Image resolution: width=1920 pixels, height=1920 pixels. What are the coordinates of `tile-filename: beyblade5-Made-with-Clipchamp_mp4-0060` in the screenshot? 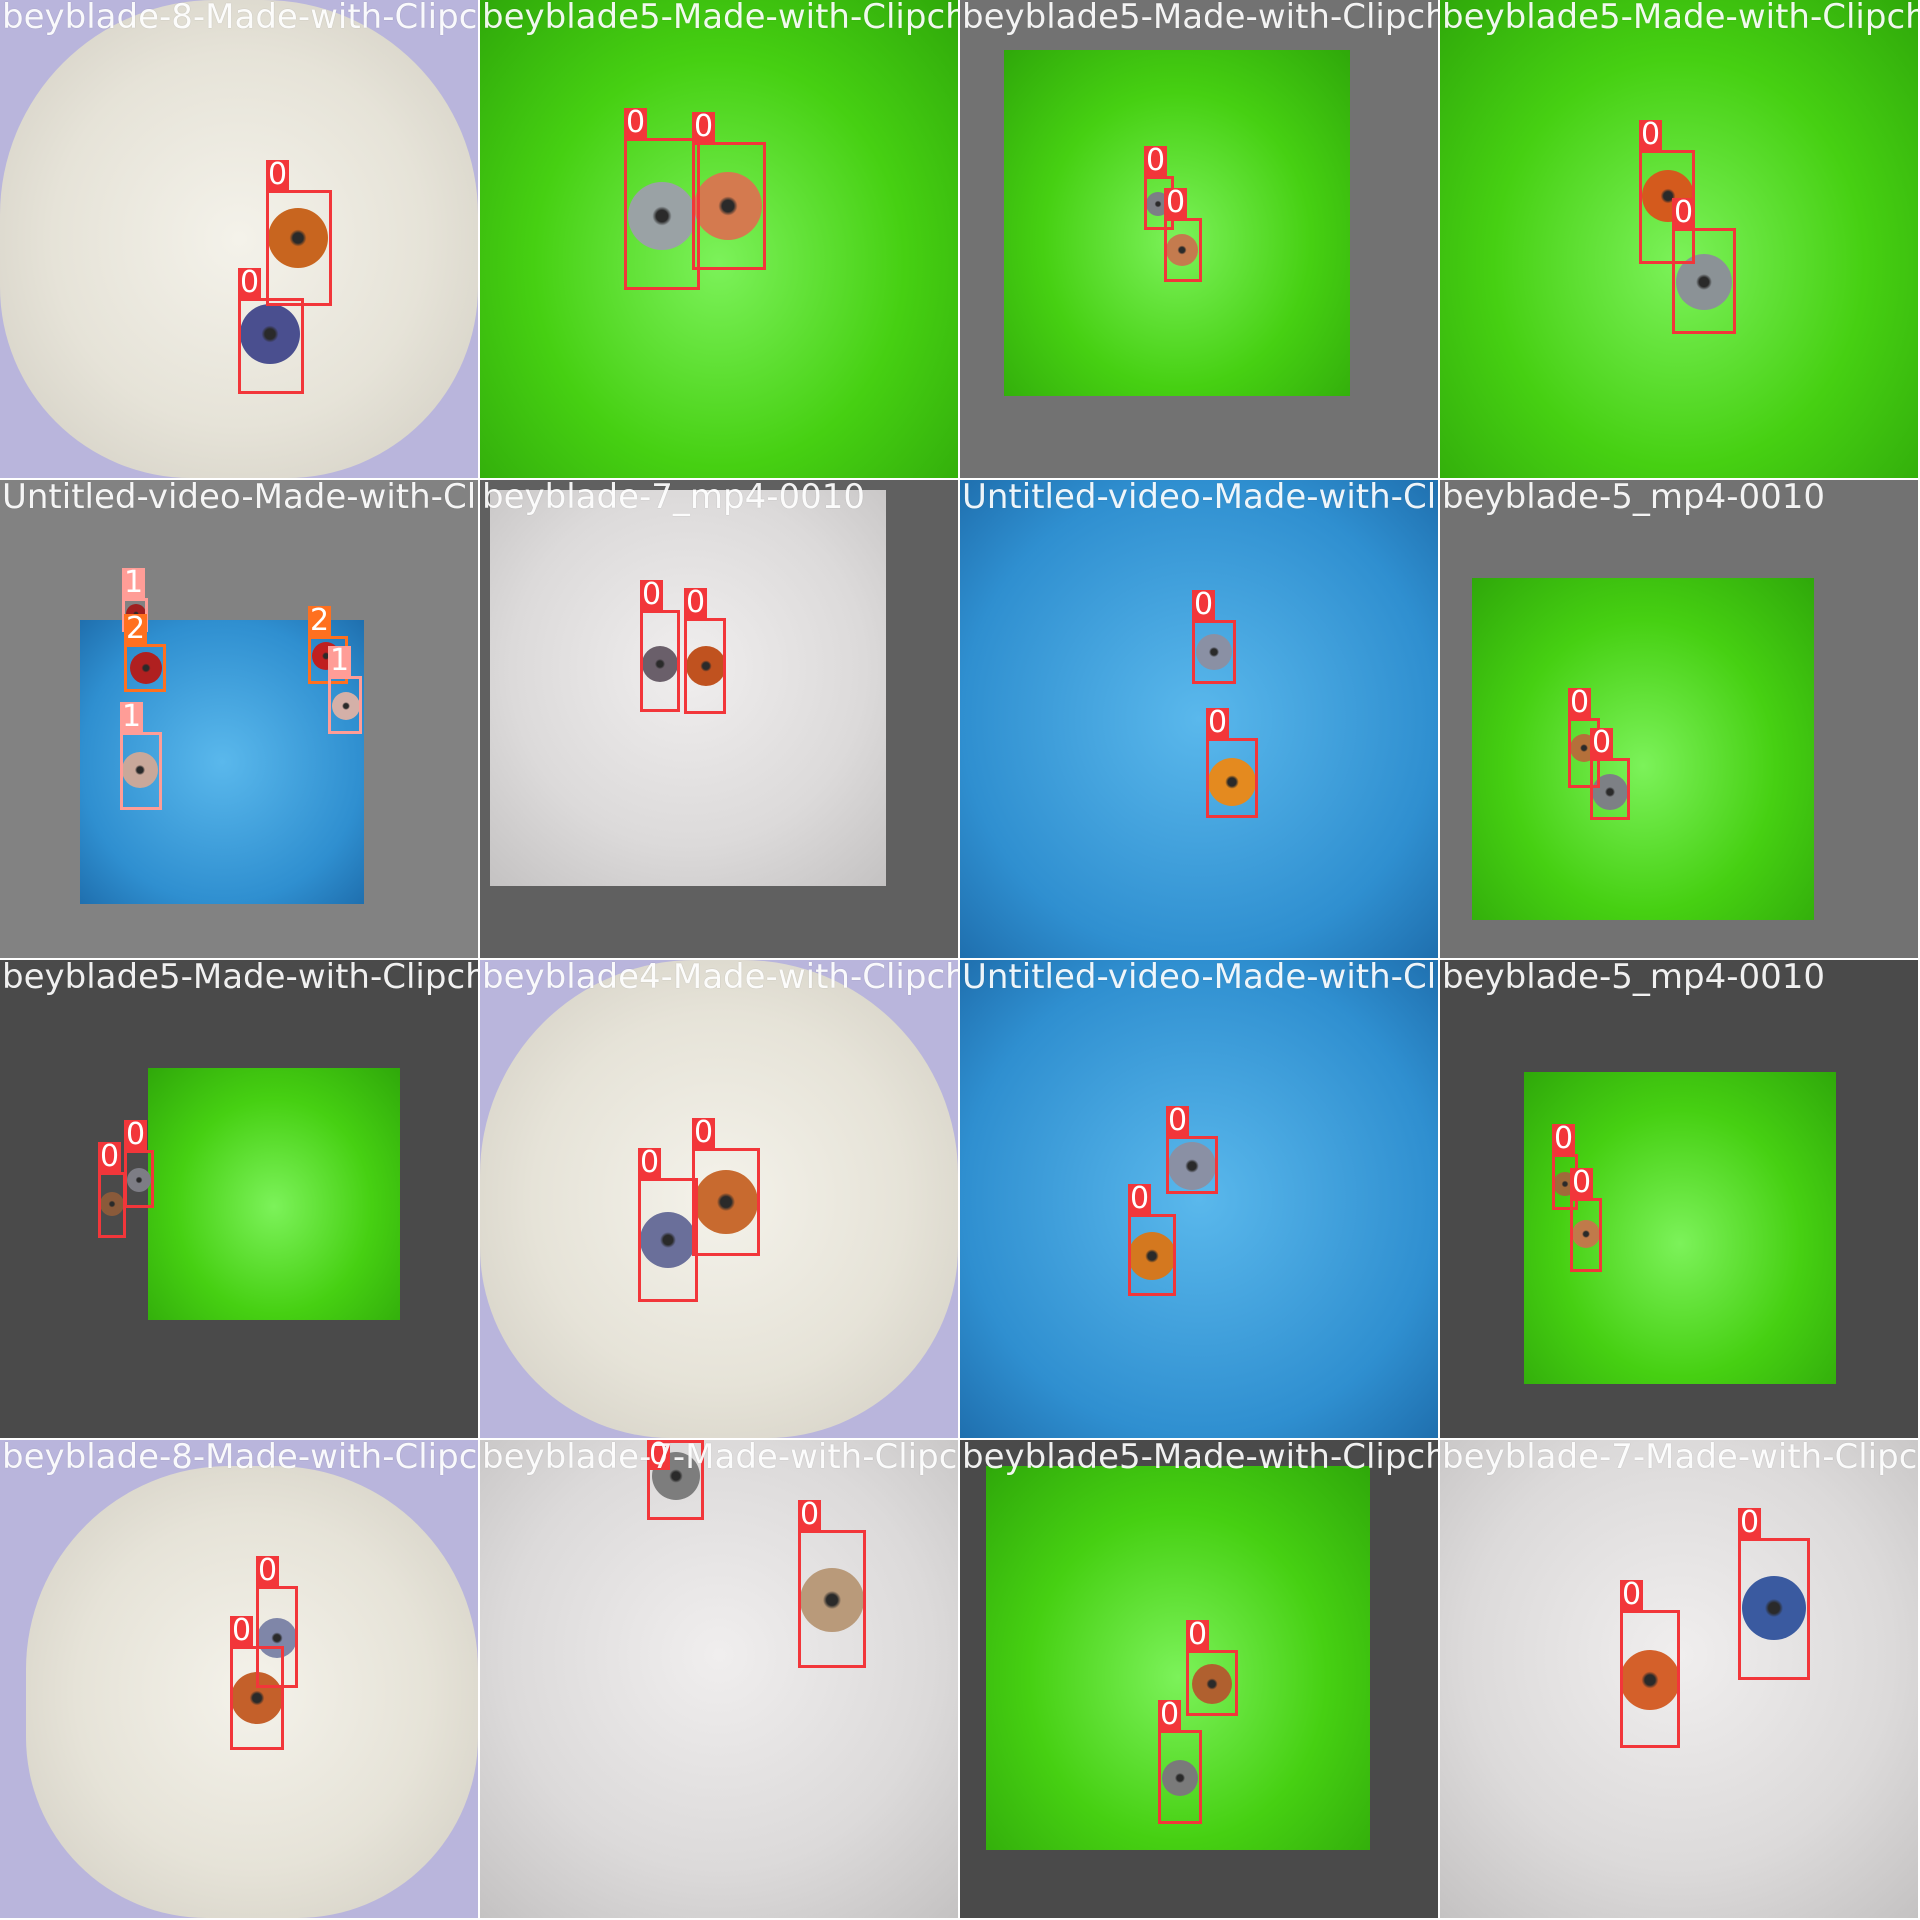 It's located at (720, 18).